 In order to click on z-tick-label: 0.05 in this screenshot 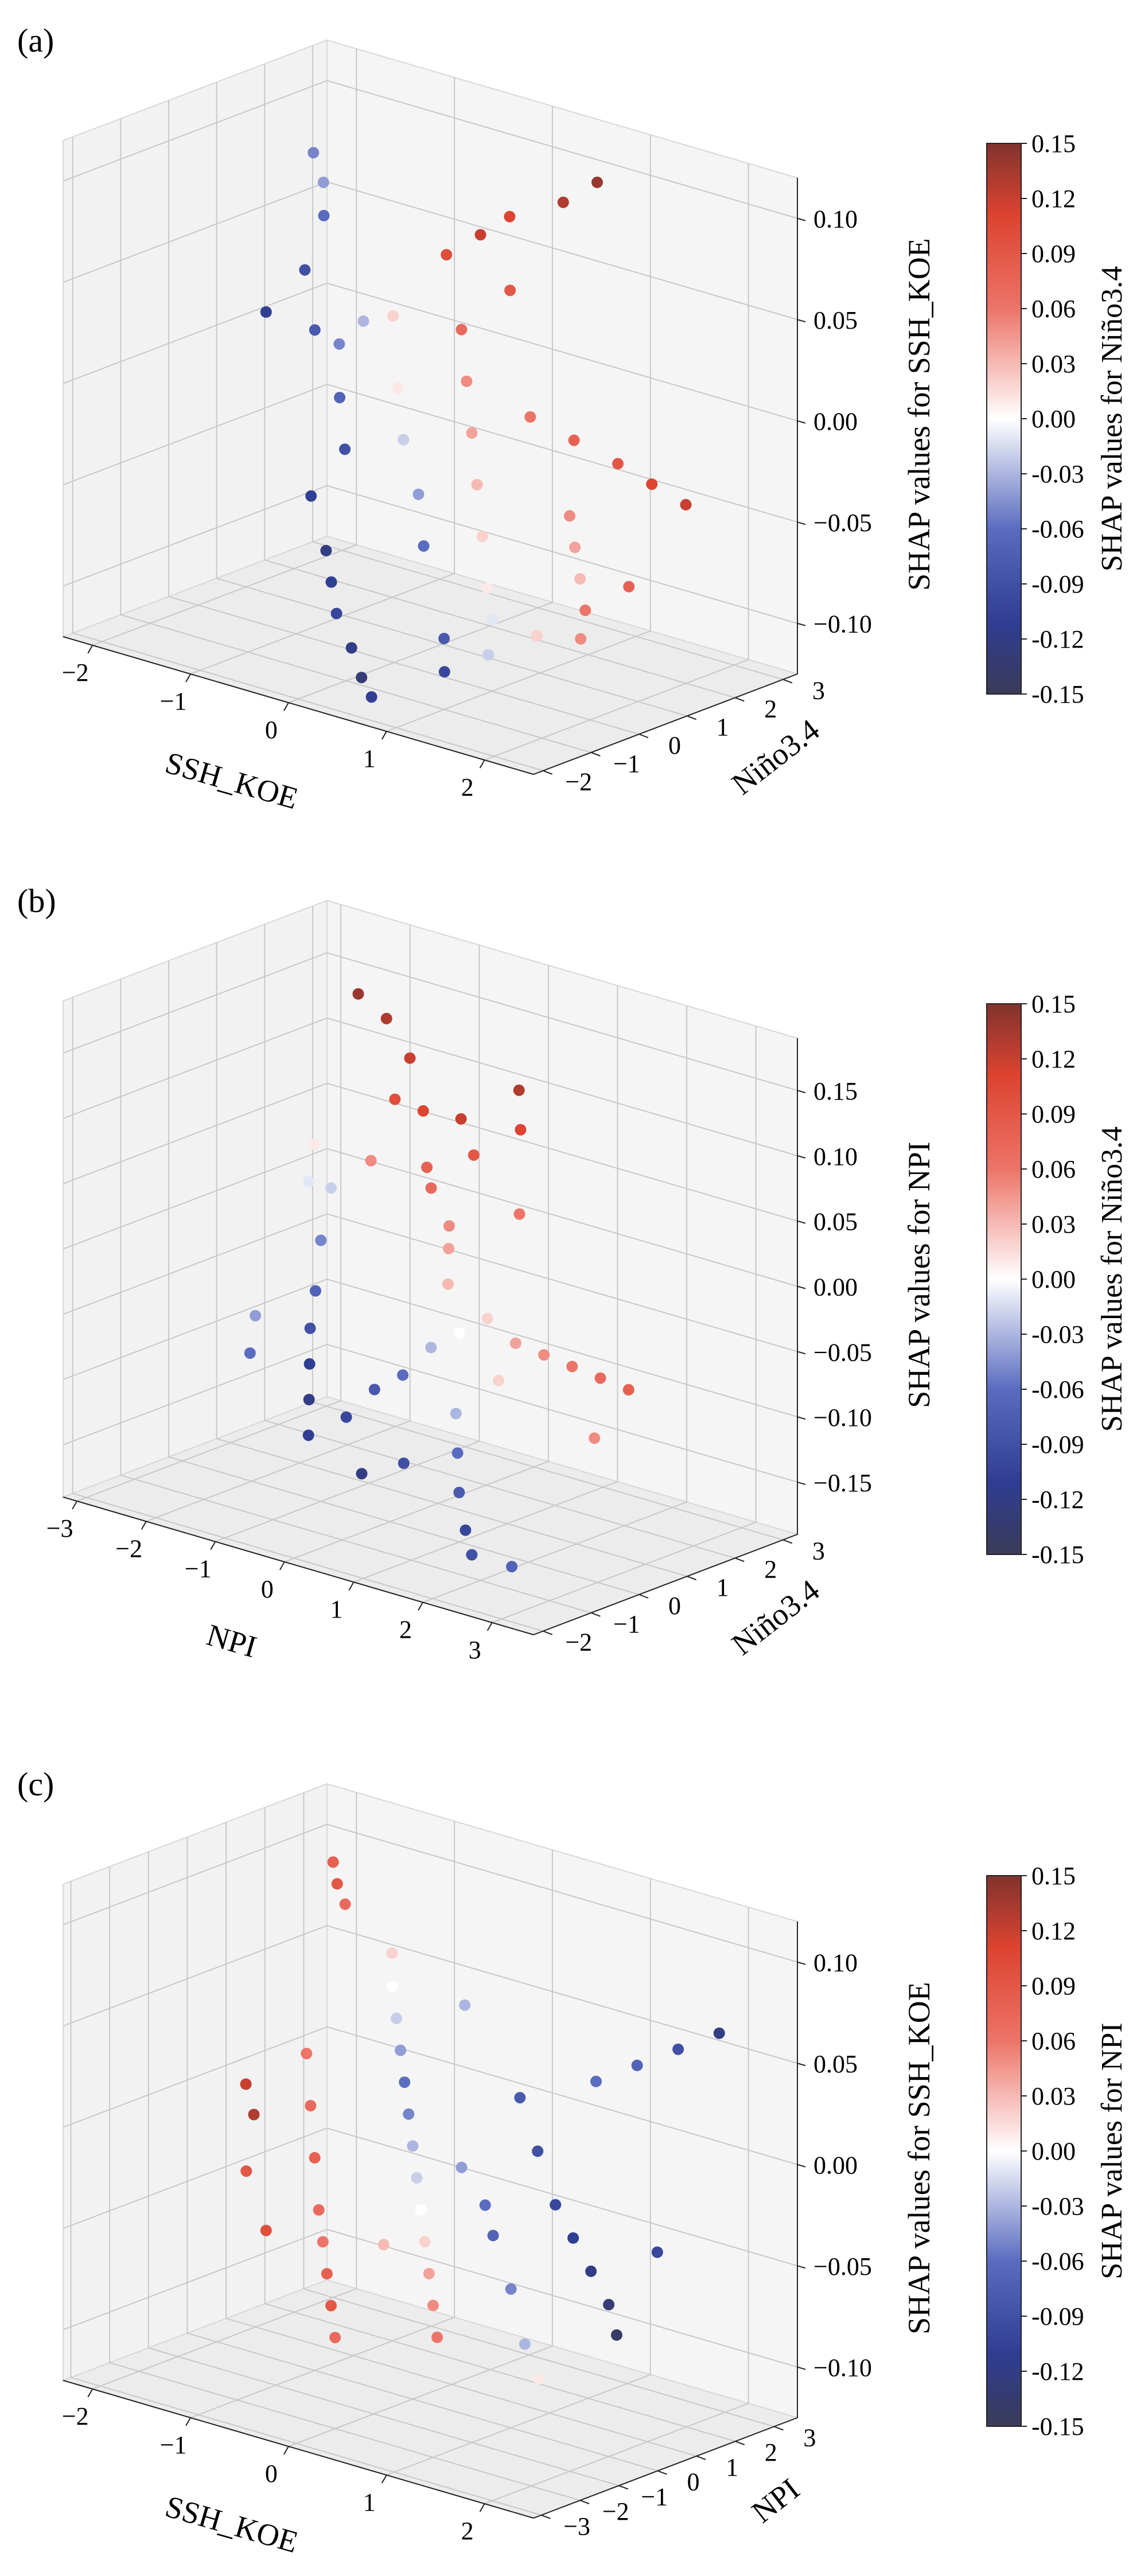, I will do `click(835, 320)`.